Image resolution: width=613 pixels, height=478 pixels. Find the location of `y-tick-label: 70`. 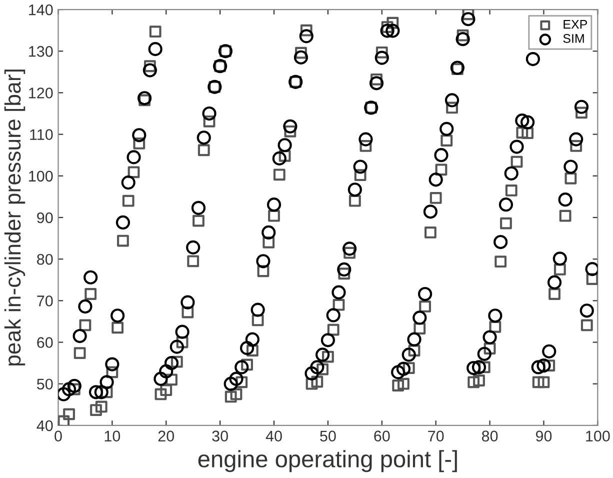

y-tick-label: 70 is located at coordinates (45, 301).